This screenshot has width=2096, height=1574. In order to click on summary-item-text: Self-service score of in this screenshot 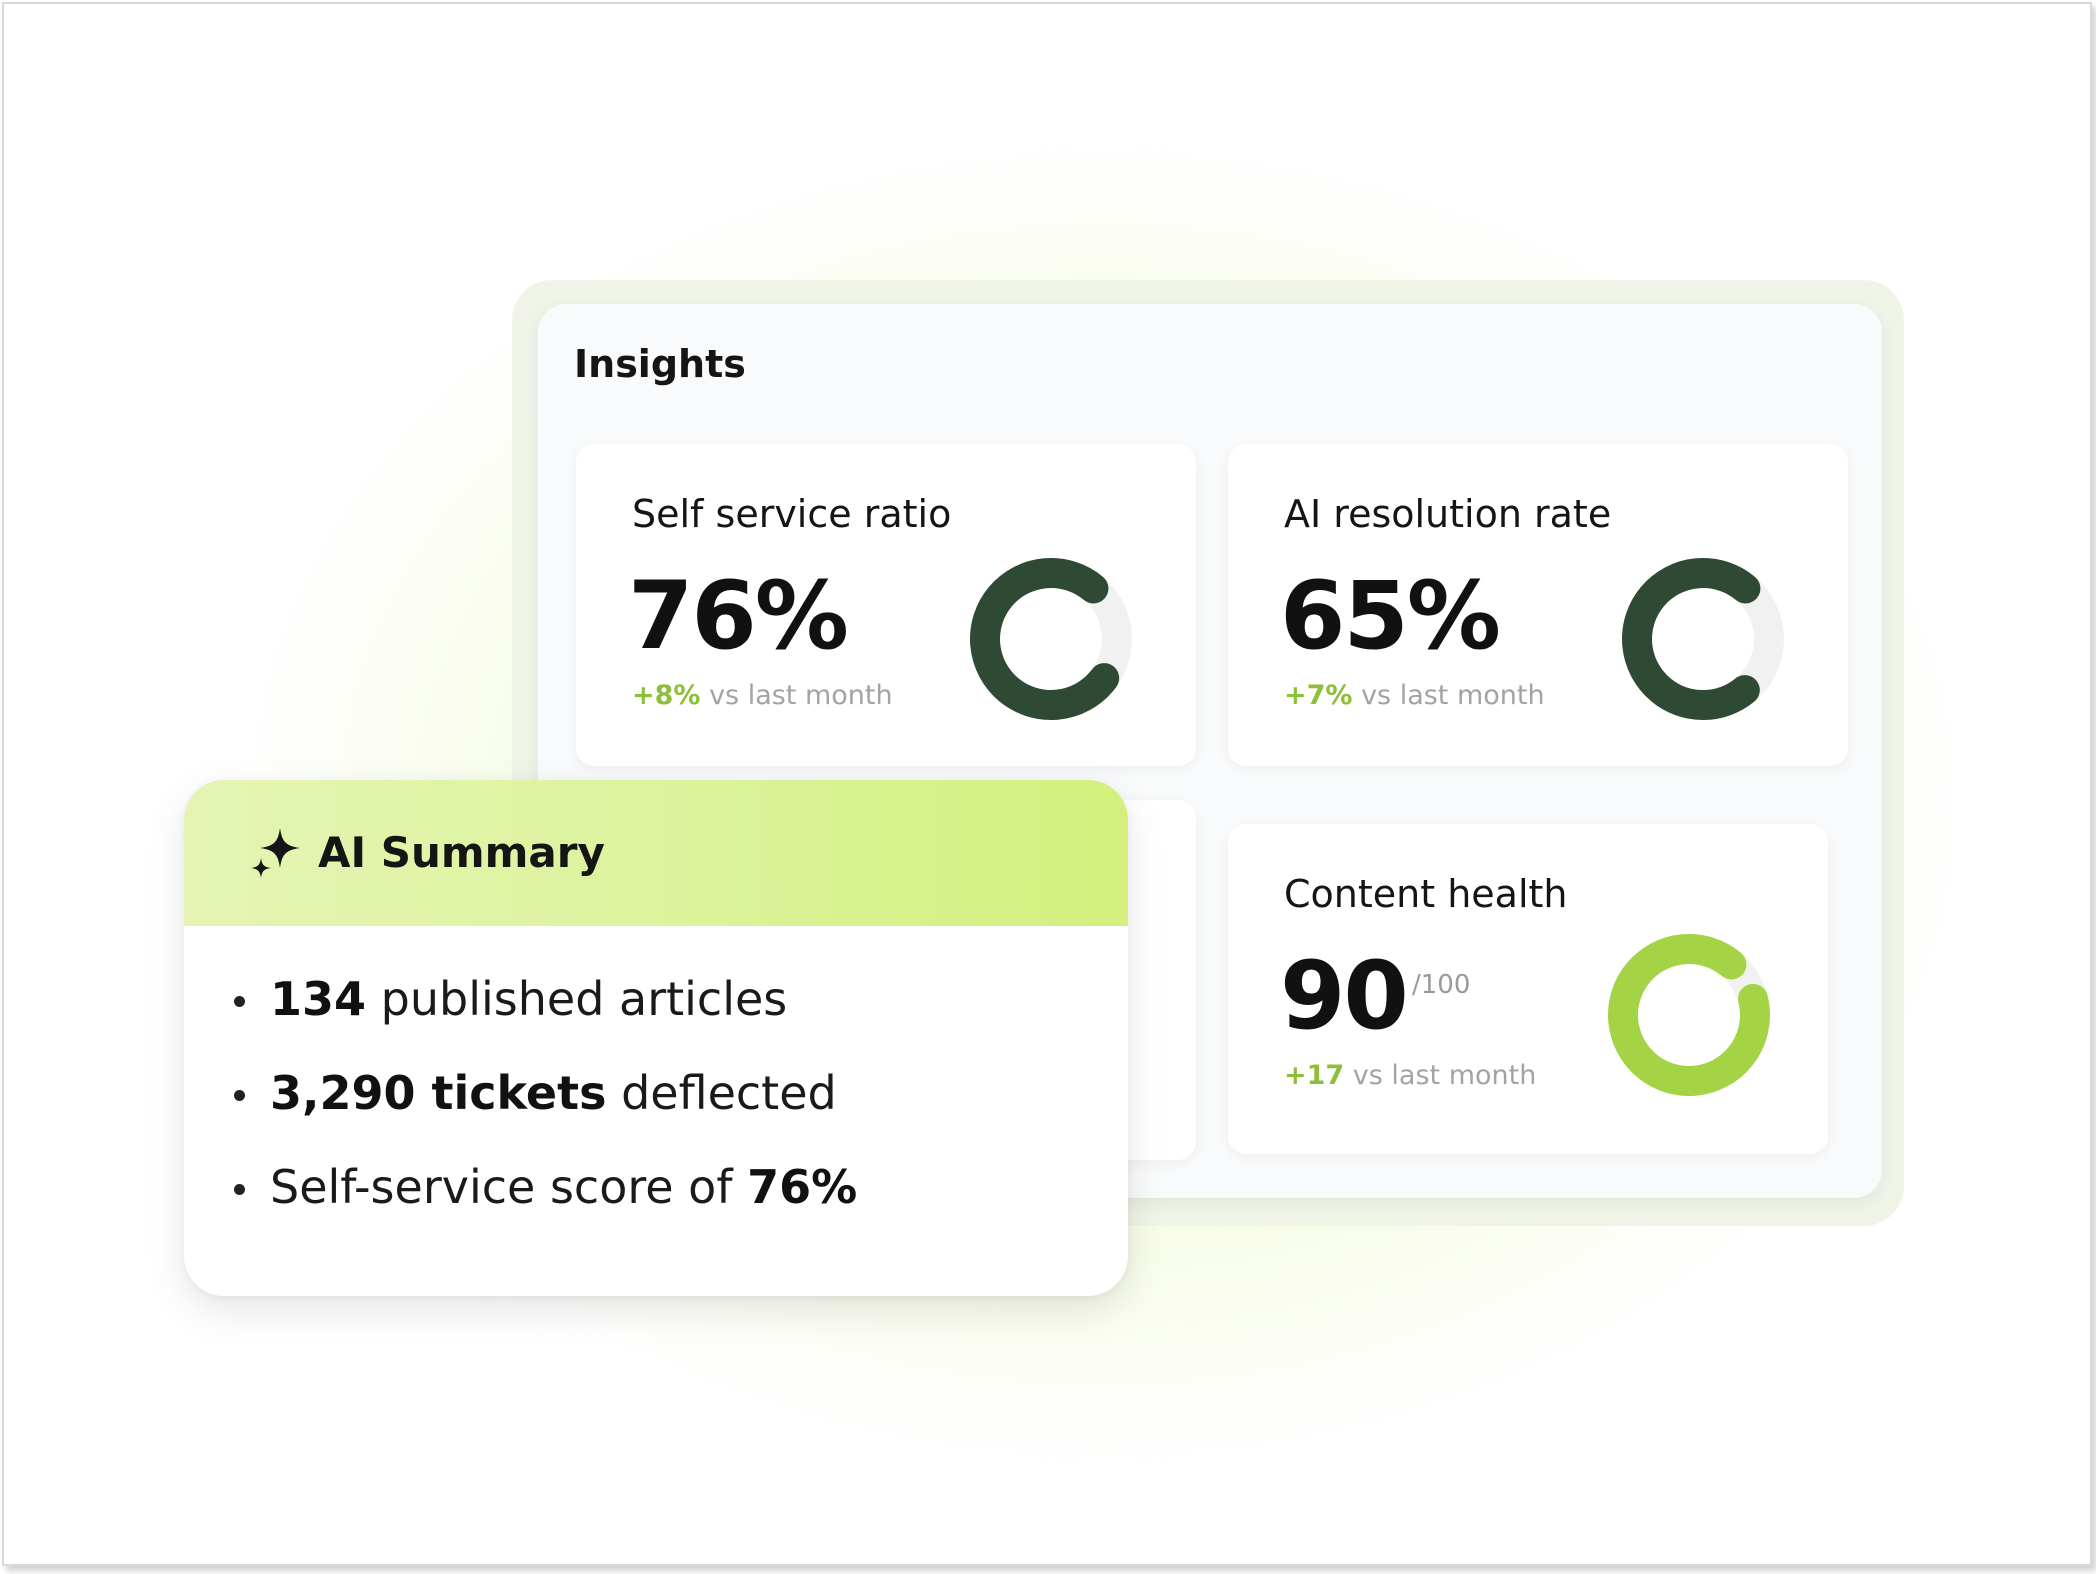, I will do `click(509, 1187)`.